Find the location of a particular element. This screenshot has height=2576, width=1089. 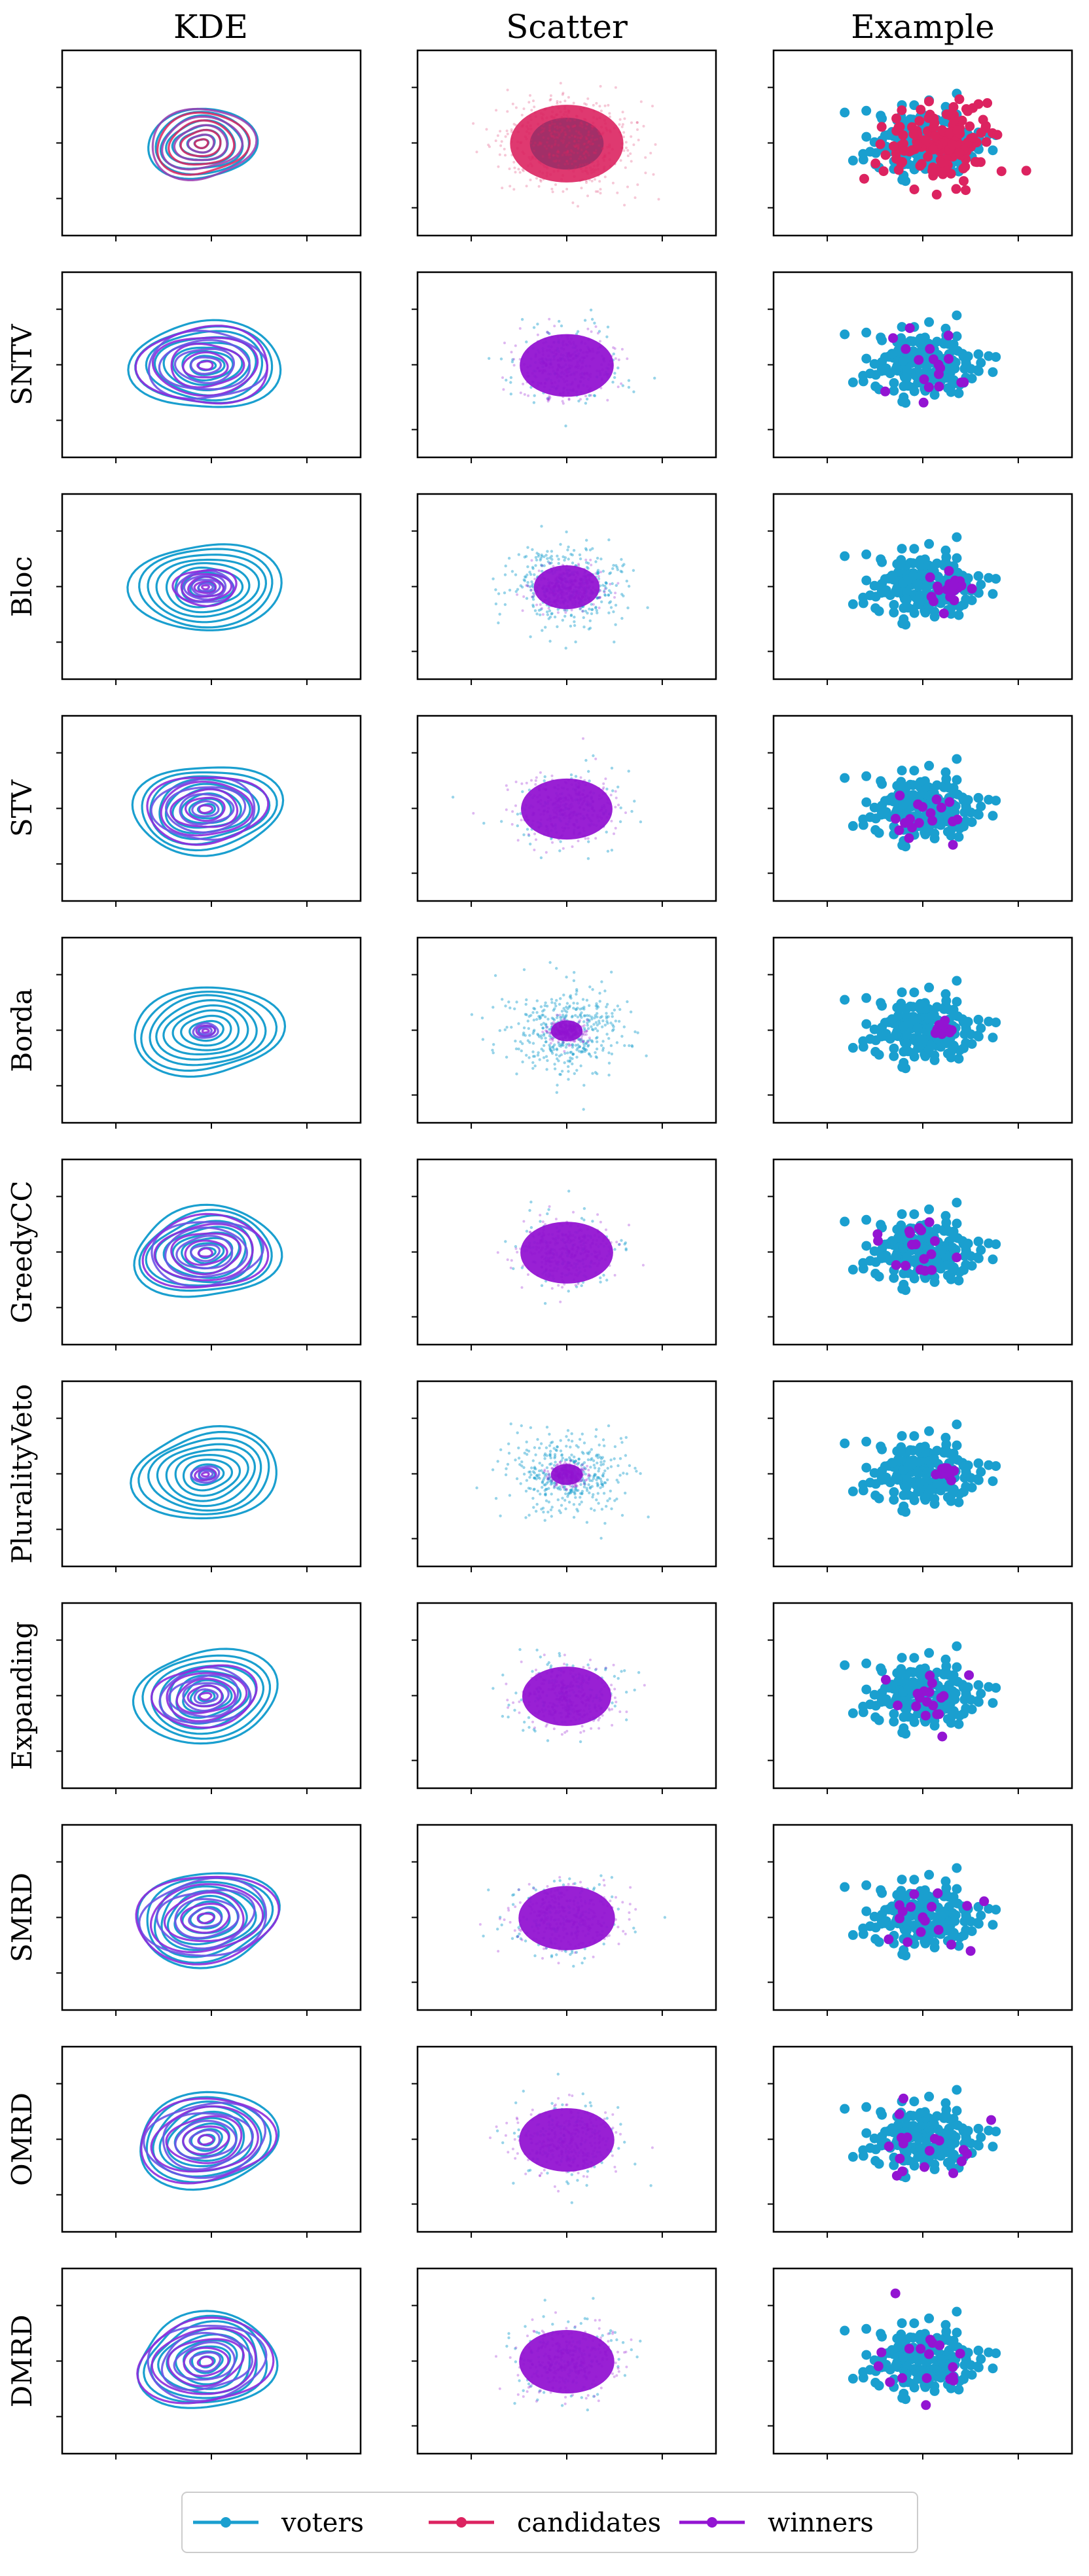

plot-area is located at coordinates (210, 1032).